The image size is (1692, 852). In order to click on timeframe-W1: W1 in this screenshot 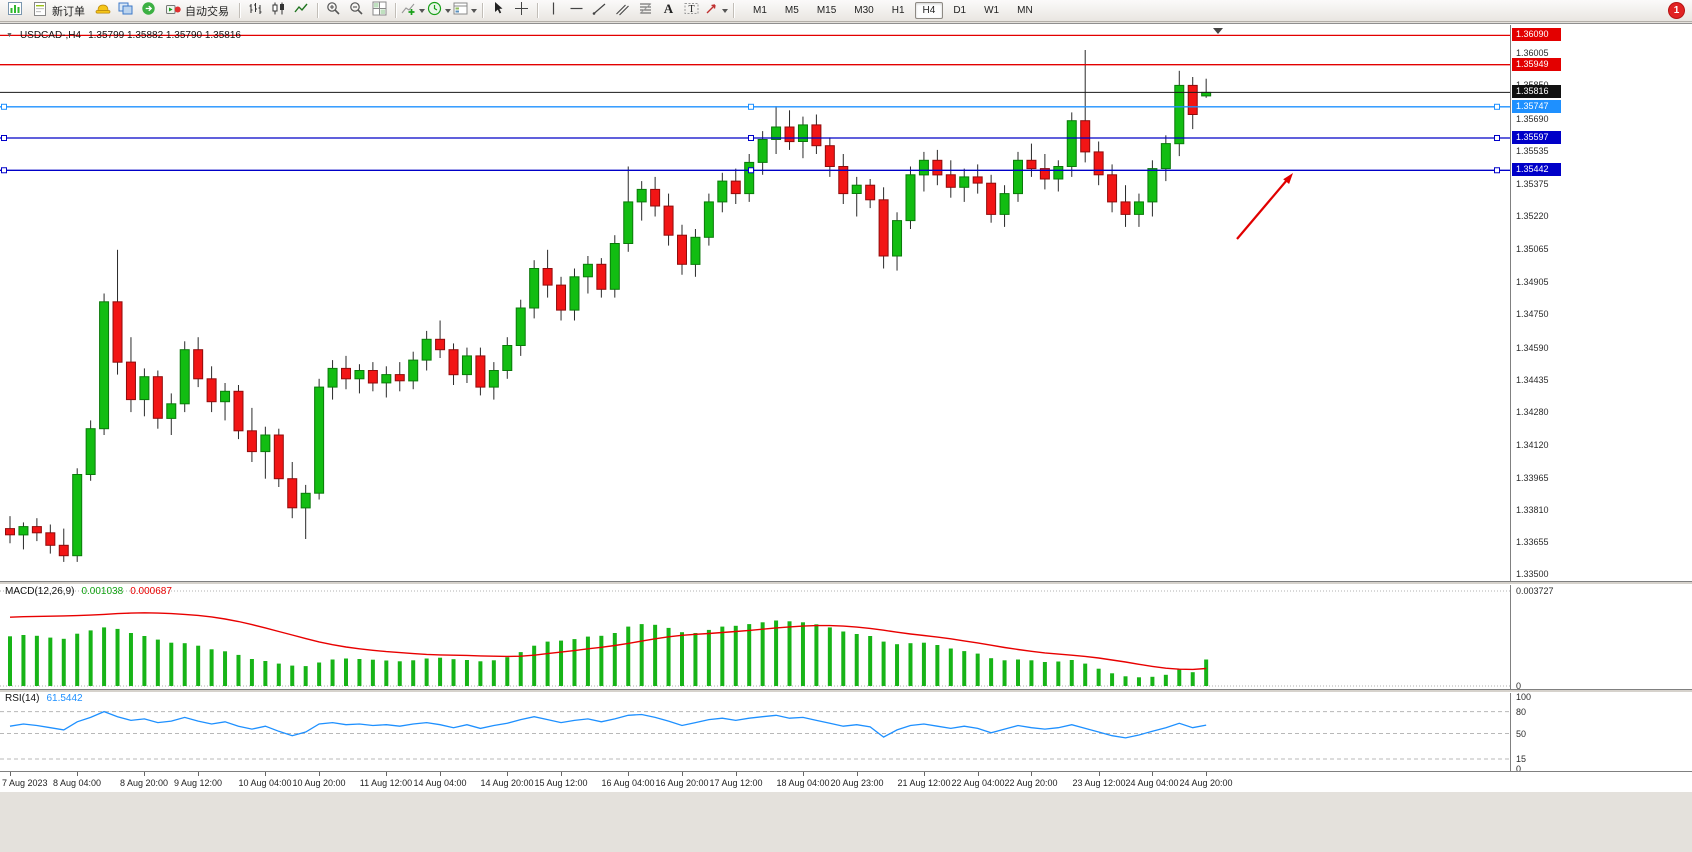, I will do `click(992, 10)`.